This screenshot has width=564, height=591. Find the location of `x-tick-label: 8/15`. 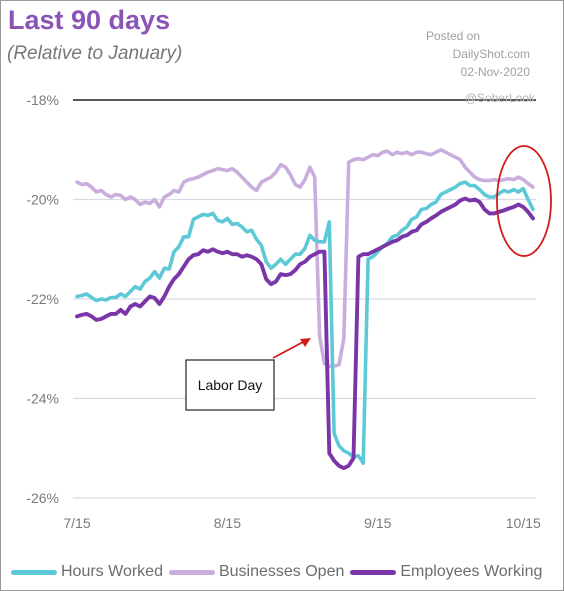

x-tick-label: 8/15 is located at coordinates (227, 523).